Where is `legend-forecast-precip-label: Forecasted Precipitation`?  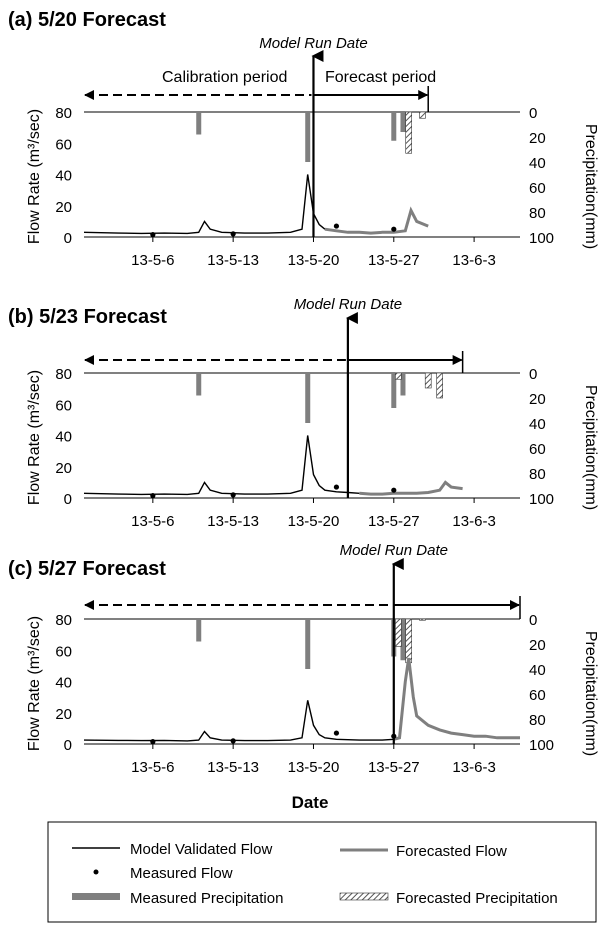 legend-forecast-precip-label: Forecasted Precipitation is located at coordinates (477, 898).